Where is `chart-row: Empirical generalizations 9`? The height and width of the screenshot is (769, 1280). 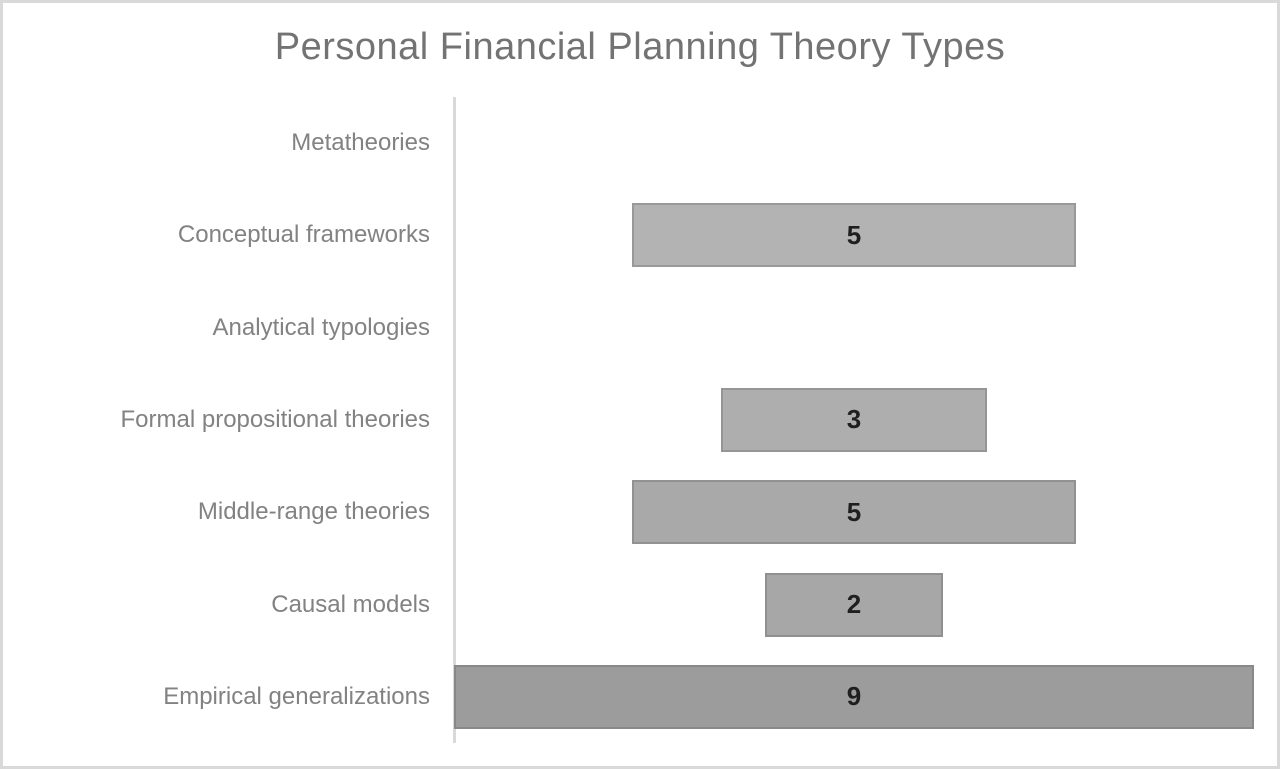 chart-row: Empirical generalizations 9 is located at coordinates (640, 697).